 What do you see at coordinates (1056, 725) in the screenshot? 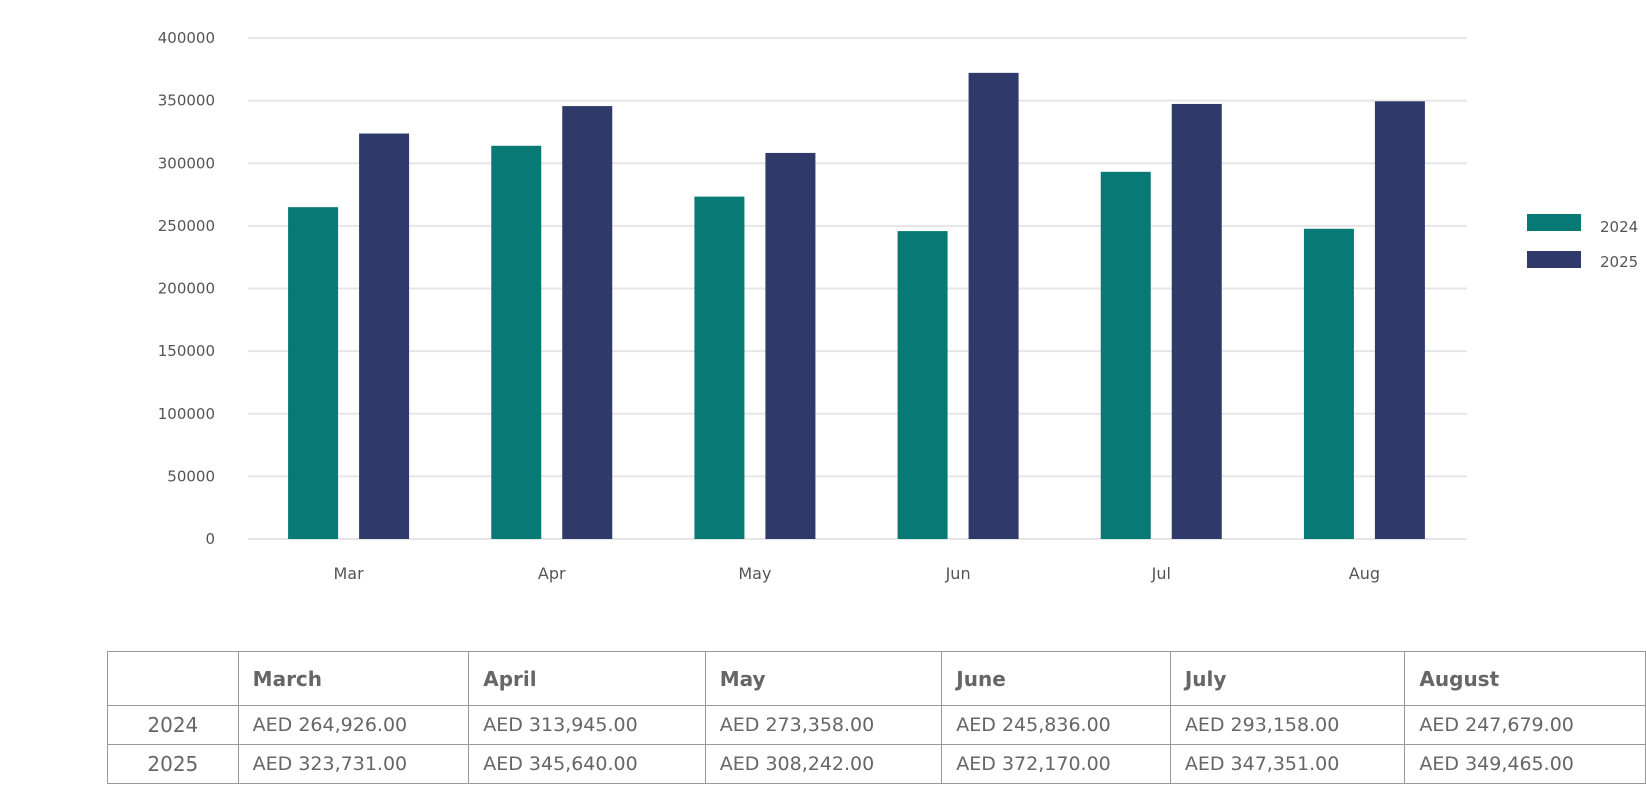
I see `table-cell: AED 245,836.00` at bounding box center [1056, 725].